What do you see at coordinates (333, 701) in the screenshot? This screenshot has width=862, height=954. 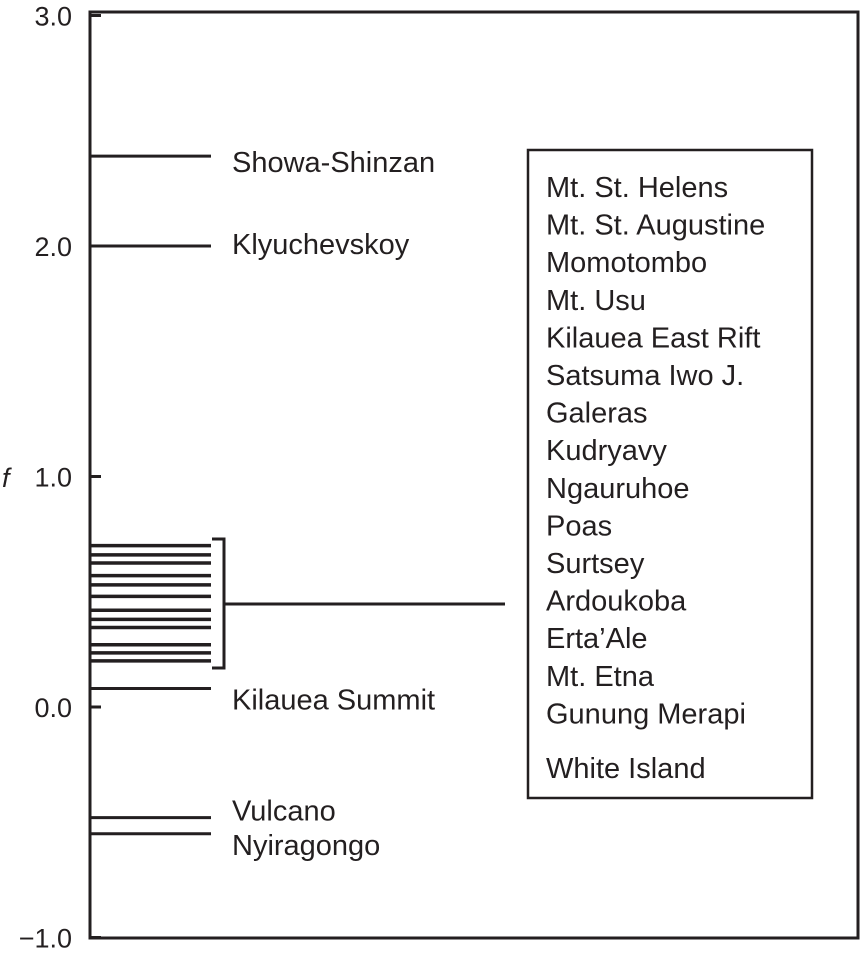 I see `level-label: Kilauea Summit` at bounding box center [333, 701].